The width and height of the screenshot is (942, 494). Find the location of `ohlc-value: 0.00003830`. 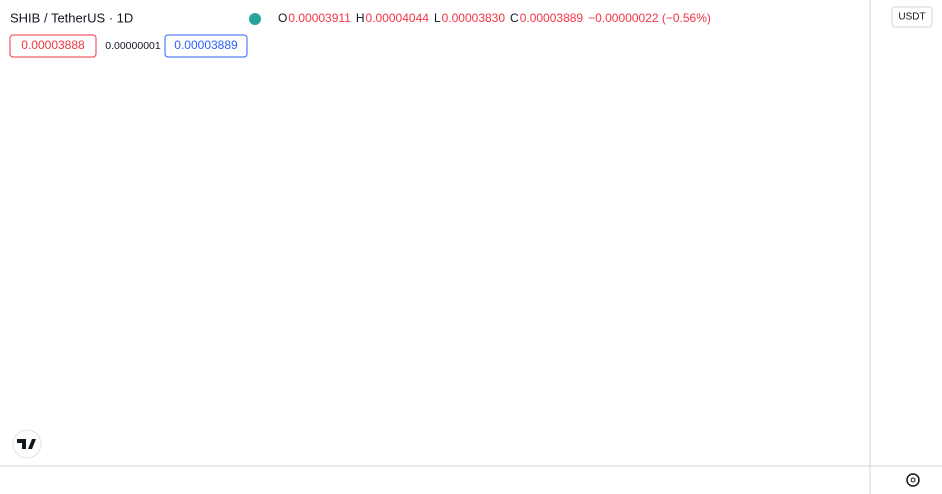

ohlc-value: 0.00003830 is located at coordinates (474, 18).